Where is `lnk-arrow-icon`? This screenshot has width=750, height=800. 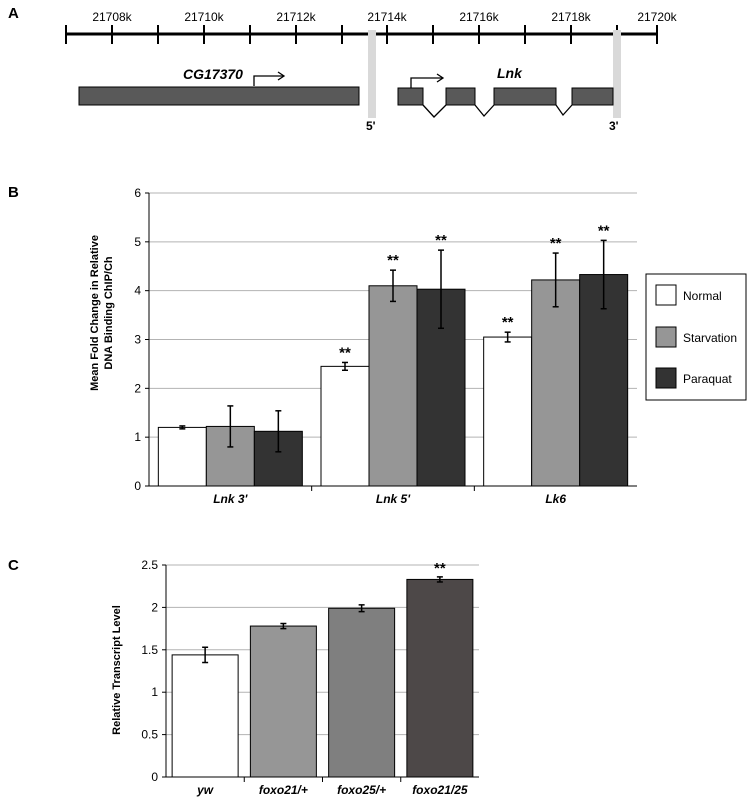 lnk-arrow-icon is located at coordinates (427, 80).